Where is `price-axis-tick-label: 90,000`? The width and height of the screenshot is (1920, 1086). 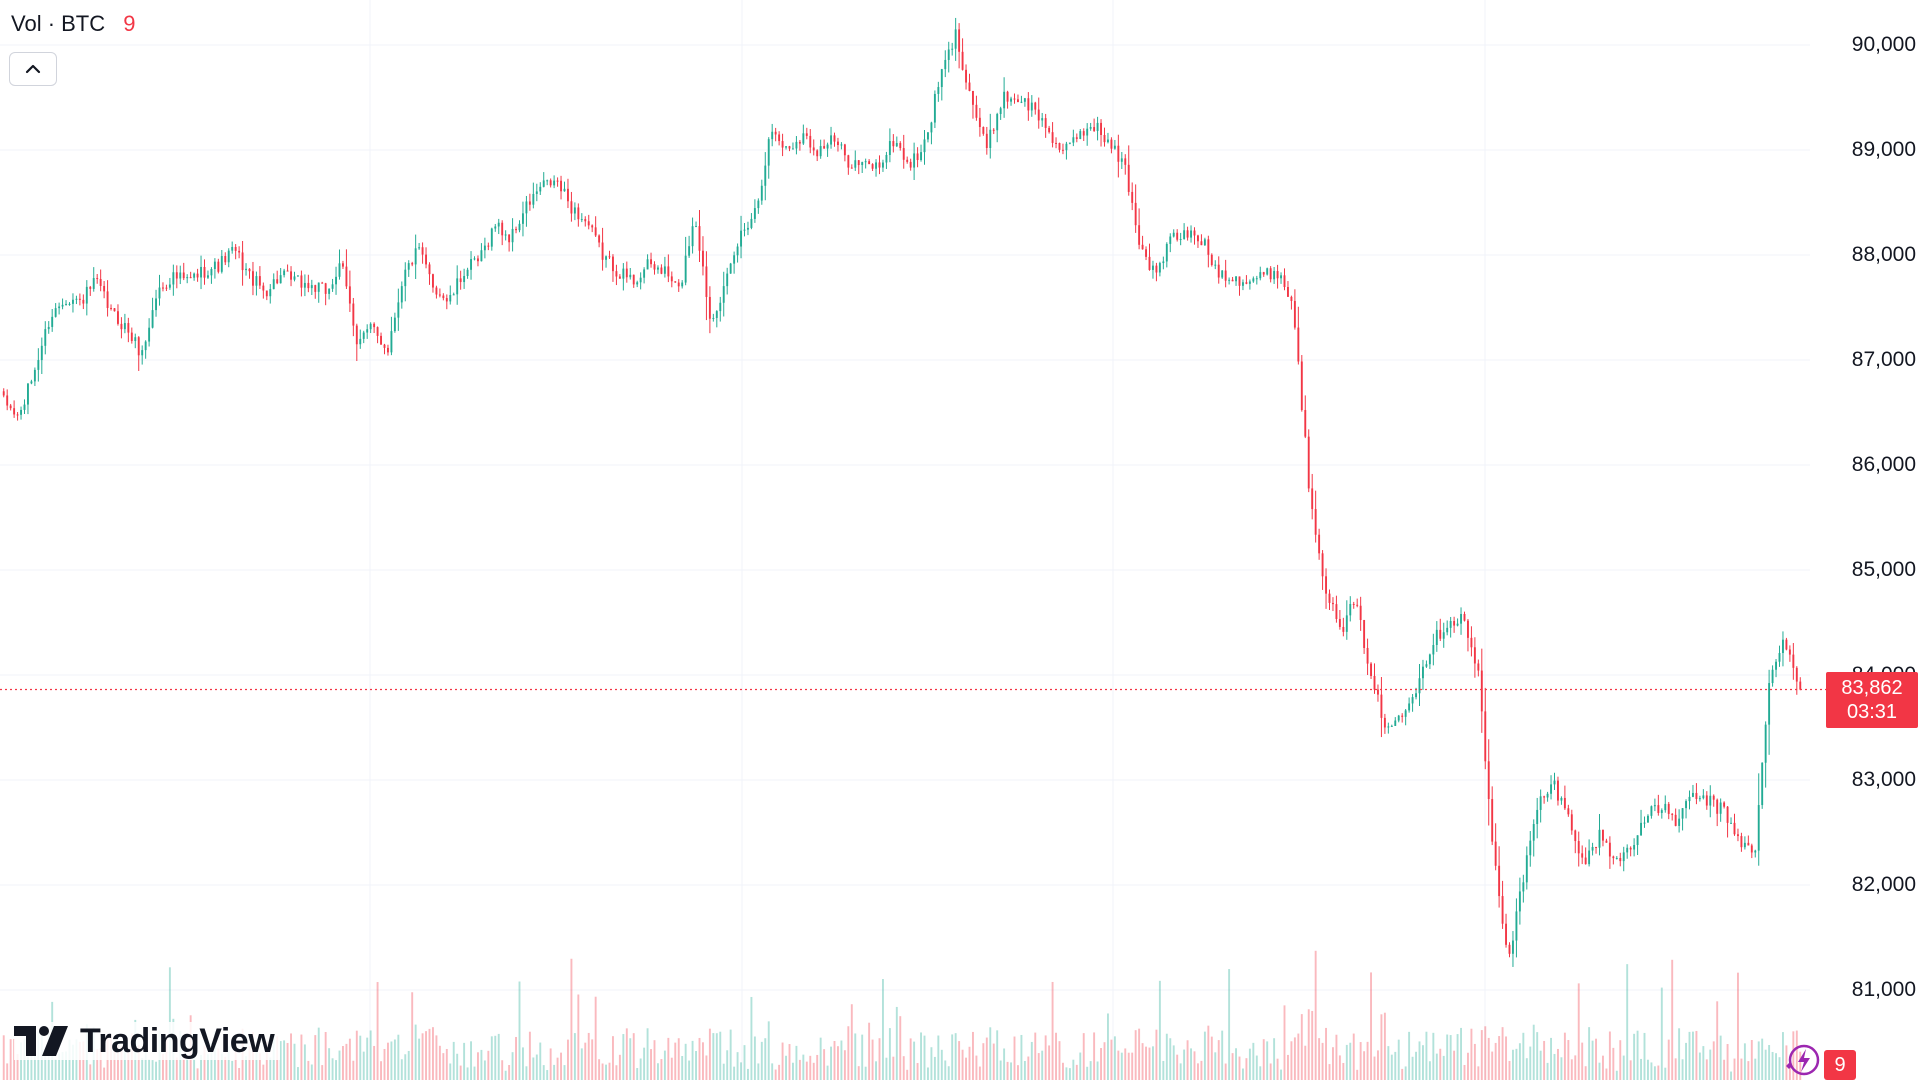 price-axis-tick-label: 90,000 is located at coordinates (1883, 44).